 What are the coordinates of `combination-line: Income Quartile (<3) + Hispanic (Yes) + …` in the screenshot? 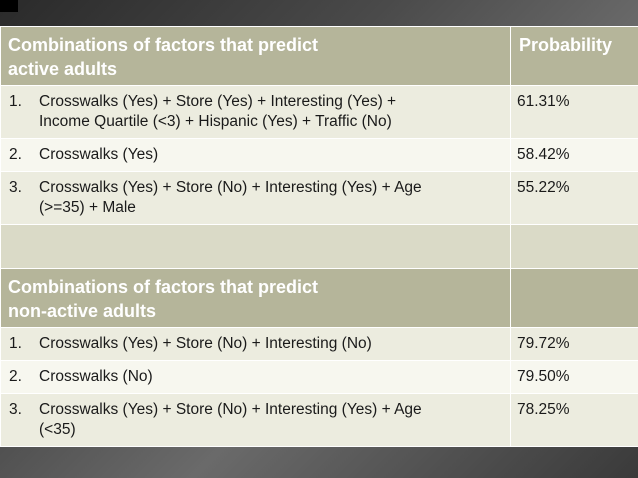 It's located at (215, 121).